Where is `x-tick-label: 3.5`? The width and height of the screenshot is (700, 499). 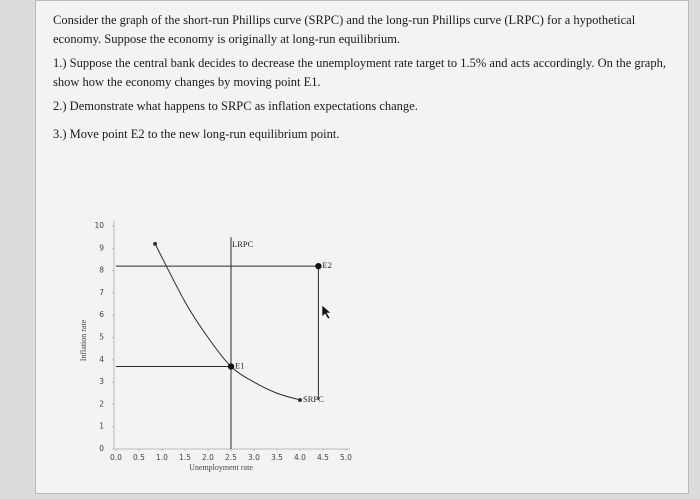 x-tick-label: 3.5 is located at coordinates (277, 457).